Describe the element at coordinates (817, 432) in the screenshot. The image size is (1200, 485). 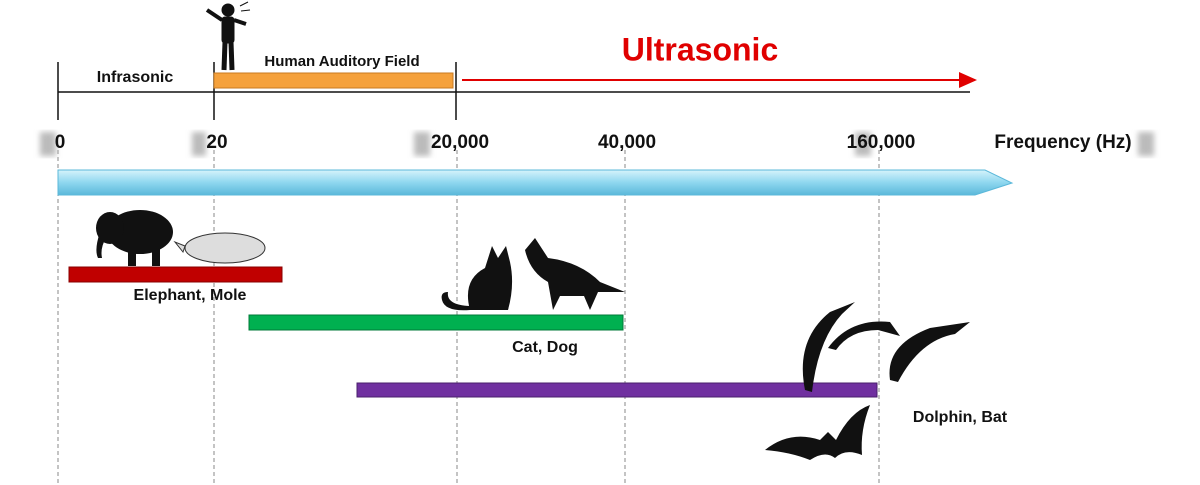
I see `bat-icon` at that location.